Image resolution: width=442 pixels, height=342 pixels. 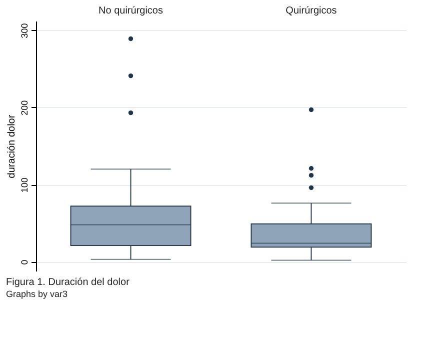 What do you see at coordinates (12, 146) in the screenshot?
I see `y-axis-title: duración dolor` at bounding box center [12, 146].